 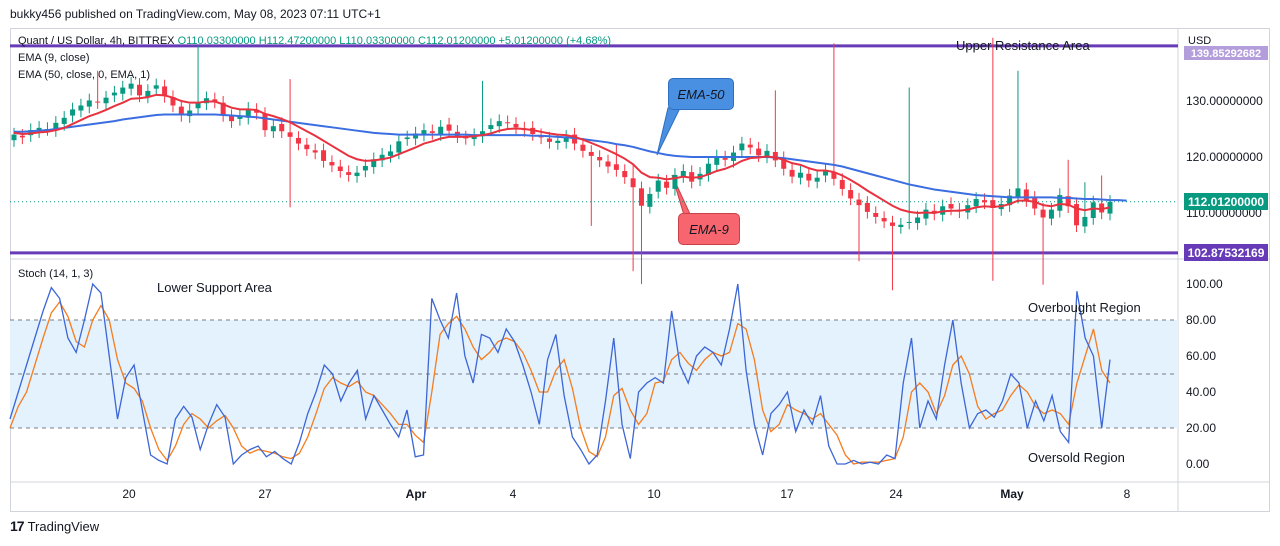 I want to click on tradingview-logo-icon: 17, so click(x=17, y=526).